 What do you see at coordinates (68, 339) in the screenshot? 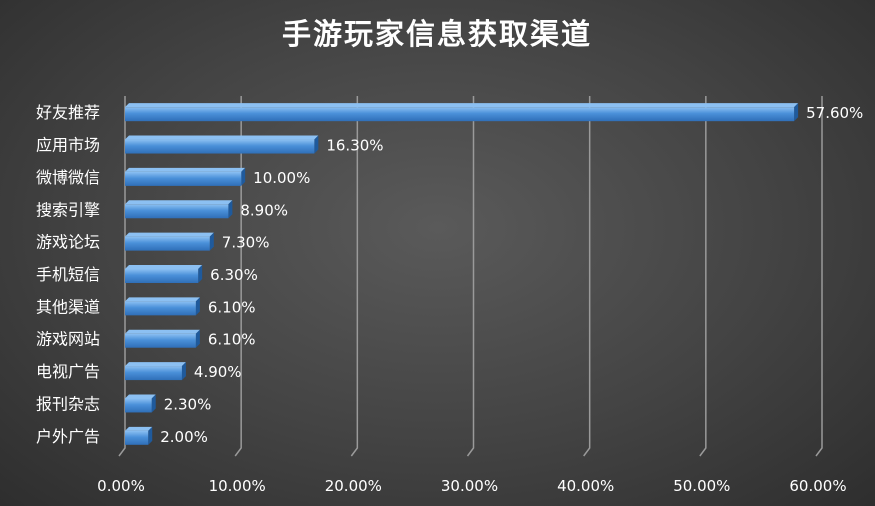
I see `category-label: 游戏网站` at bounding box center [68, 339].